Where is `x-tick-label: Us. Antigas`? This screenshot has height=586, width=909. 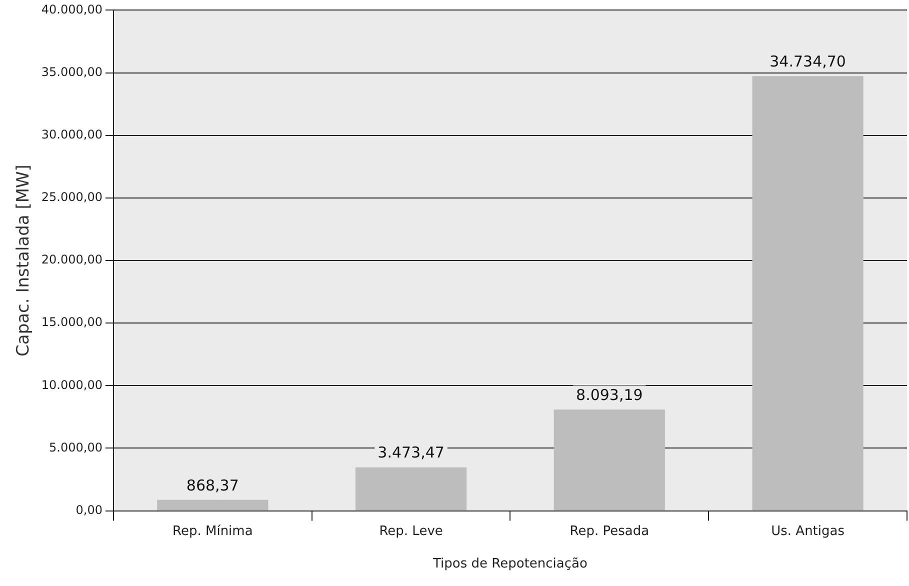
x-tick-label: Us. Antigas is located at coordinates (808, 531).